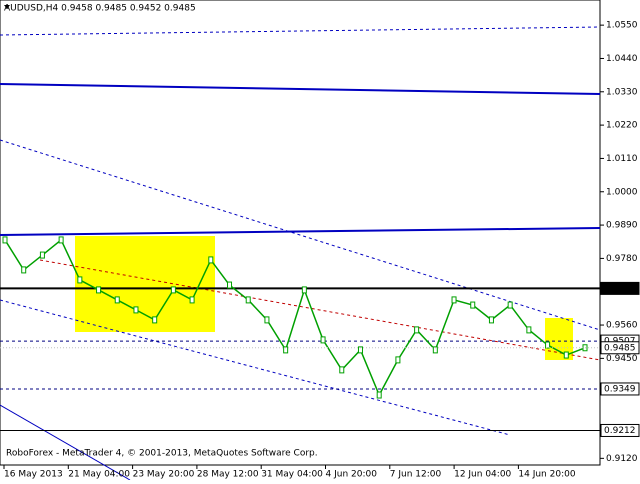 This screenshot has height=484, width=640. I want to click on current-price-box, so click(620, 348).